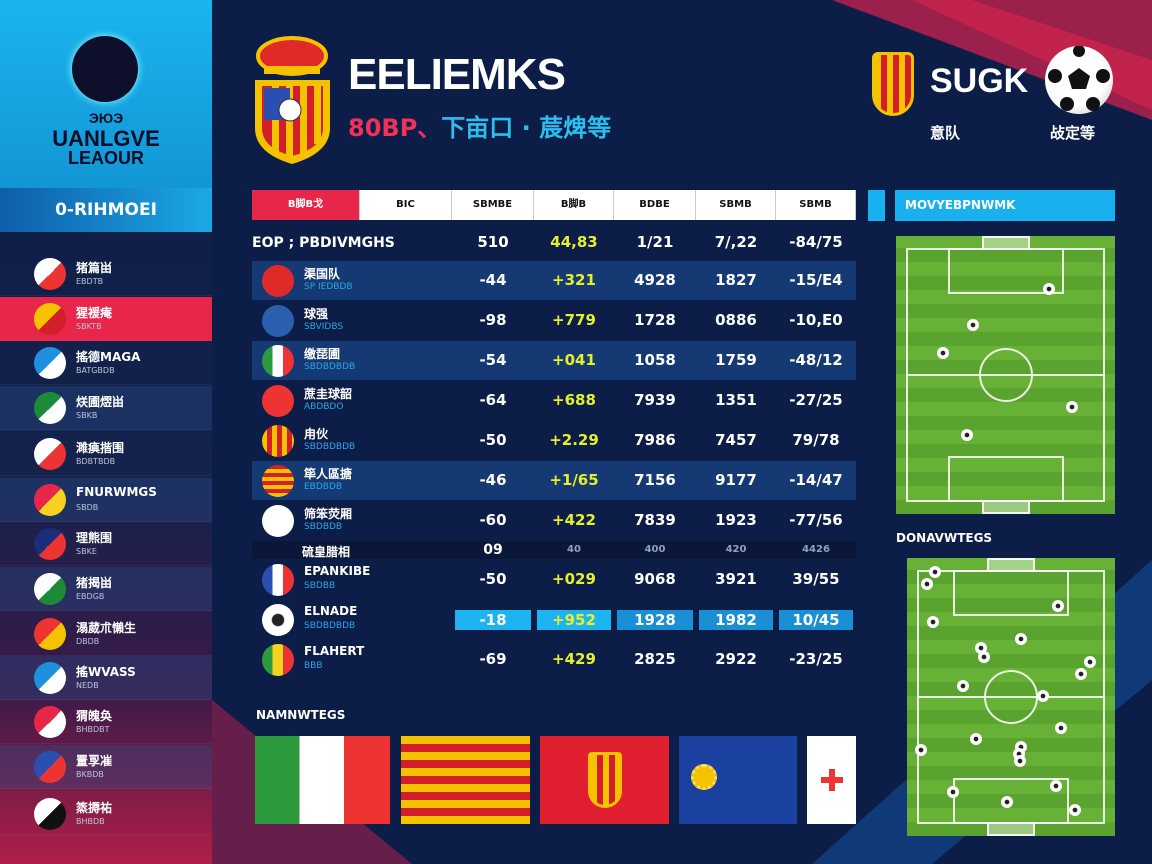  What do you see at coordinates (574, 480) in the screenshot?
I see `stat-cell: +1/65` at bounding box center [574, 480].